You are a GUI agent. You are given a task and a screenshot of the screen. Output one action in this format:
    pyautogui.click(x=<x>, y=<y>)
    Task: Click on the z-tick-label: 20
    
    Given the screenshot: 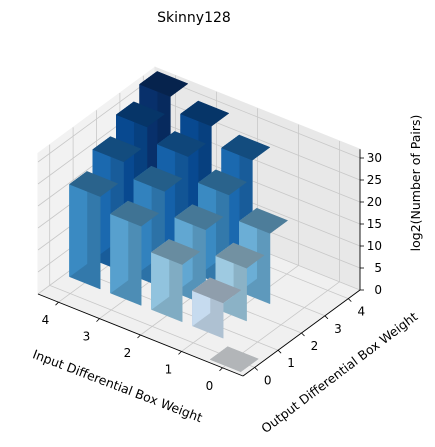 What is the action you would take?
    pyautogui.click(x=374, y=202)
    